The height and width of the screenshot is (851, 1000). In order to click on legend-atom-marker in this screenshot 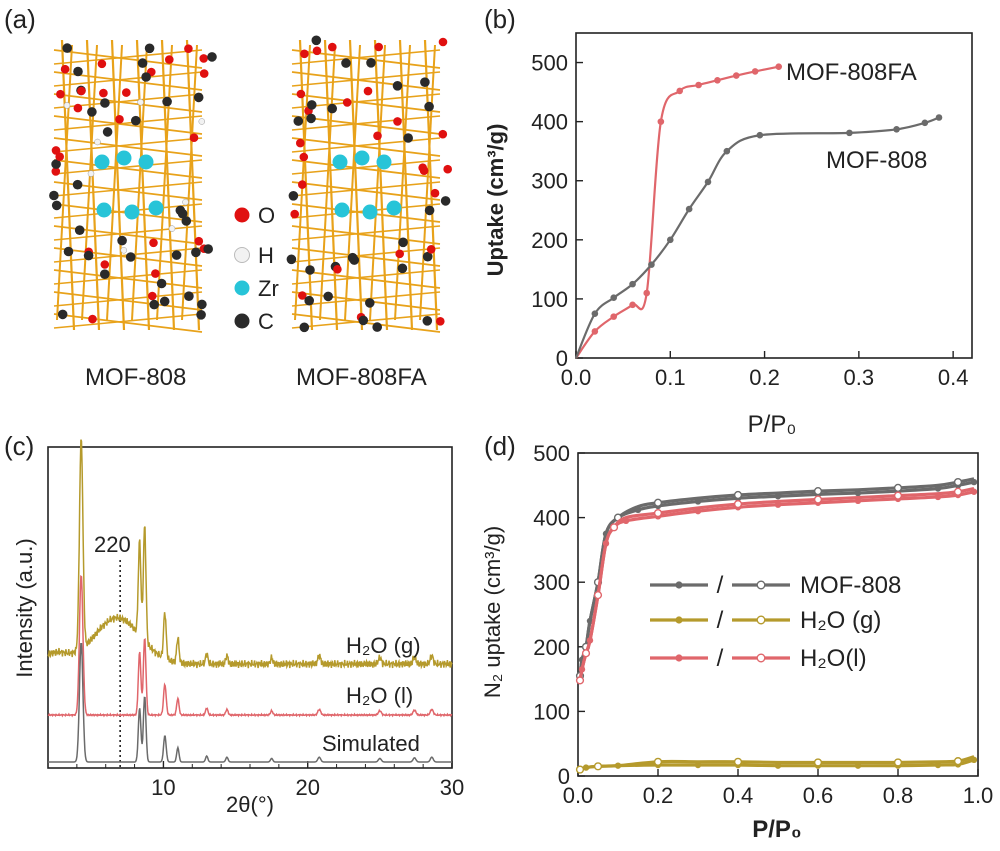, I will do `click(242, 255)`.